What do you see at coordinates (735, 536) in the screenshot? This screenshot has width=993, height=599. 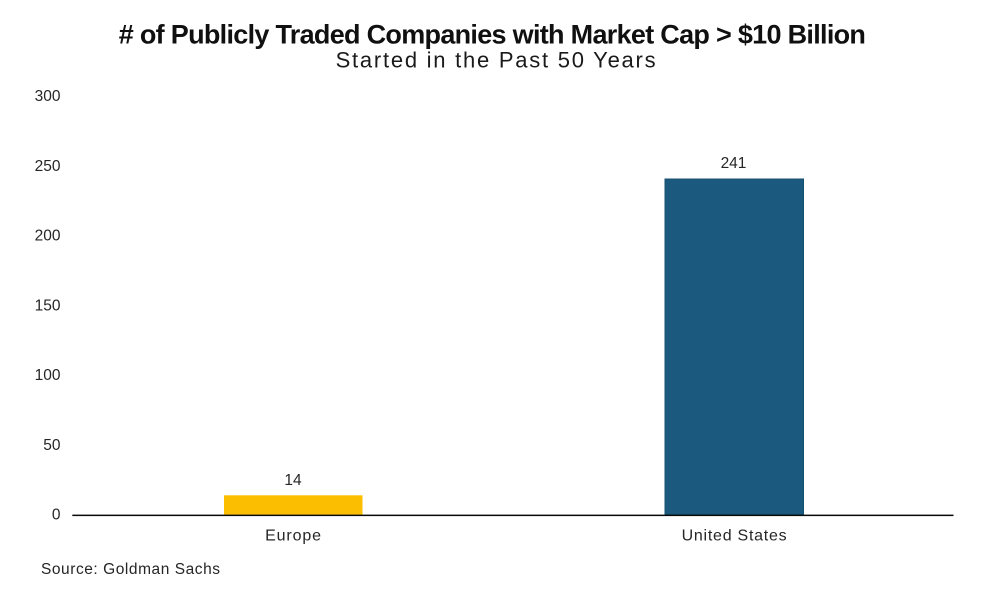 I see `svg-text: United States` at bounding box center [735, 536].